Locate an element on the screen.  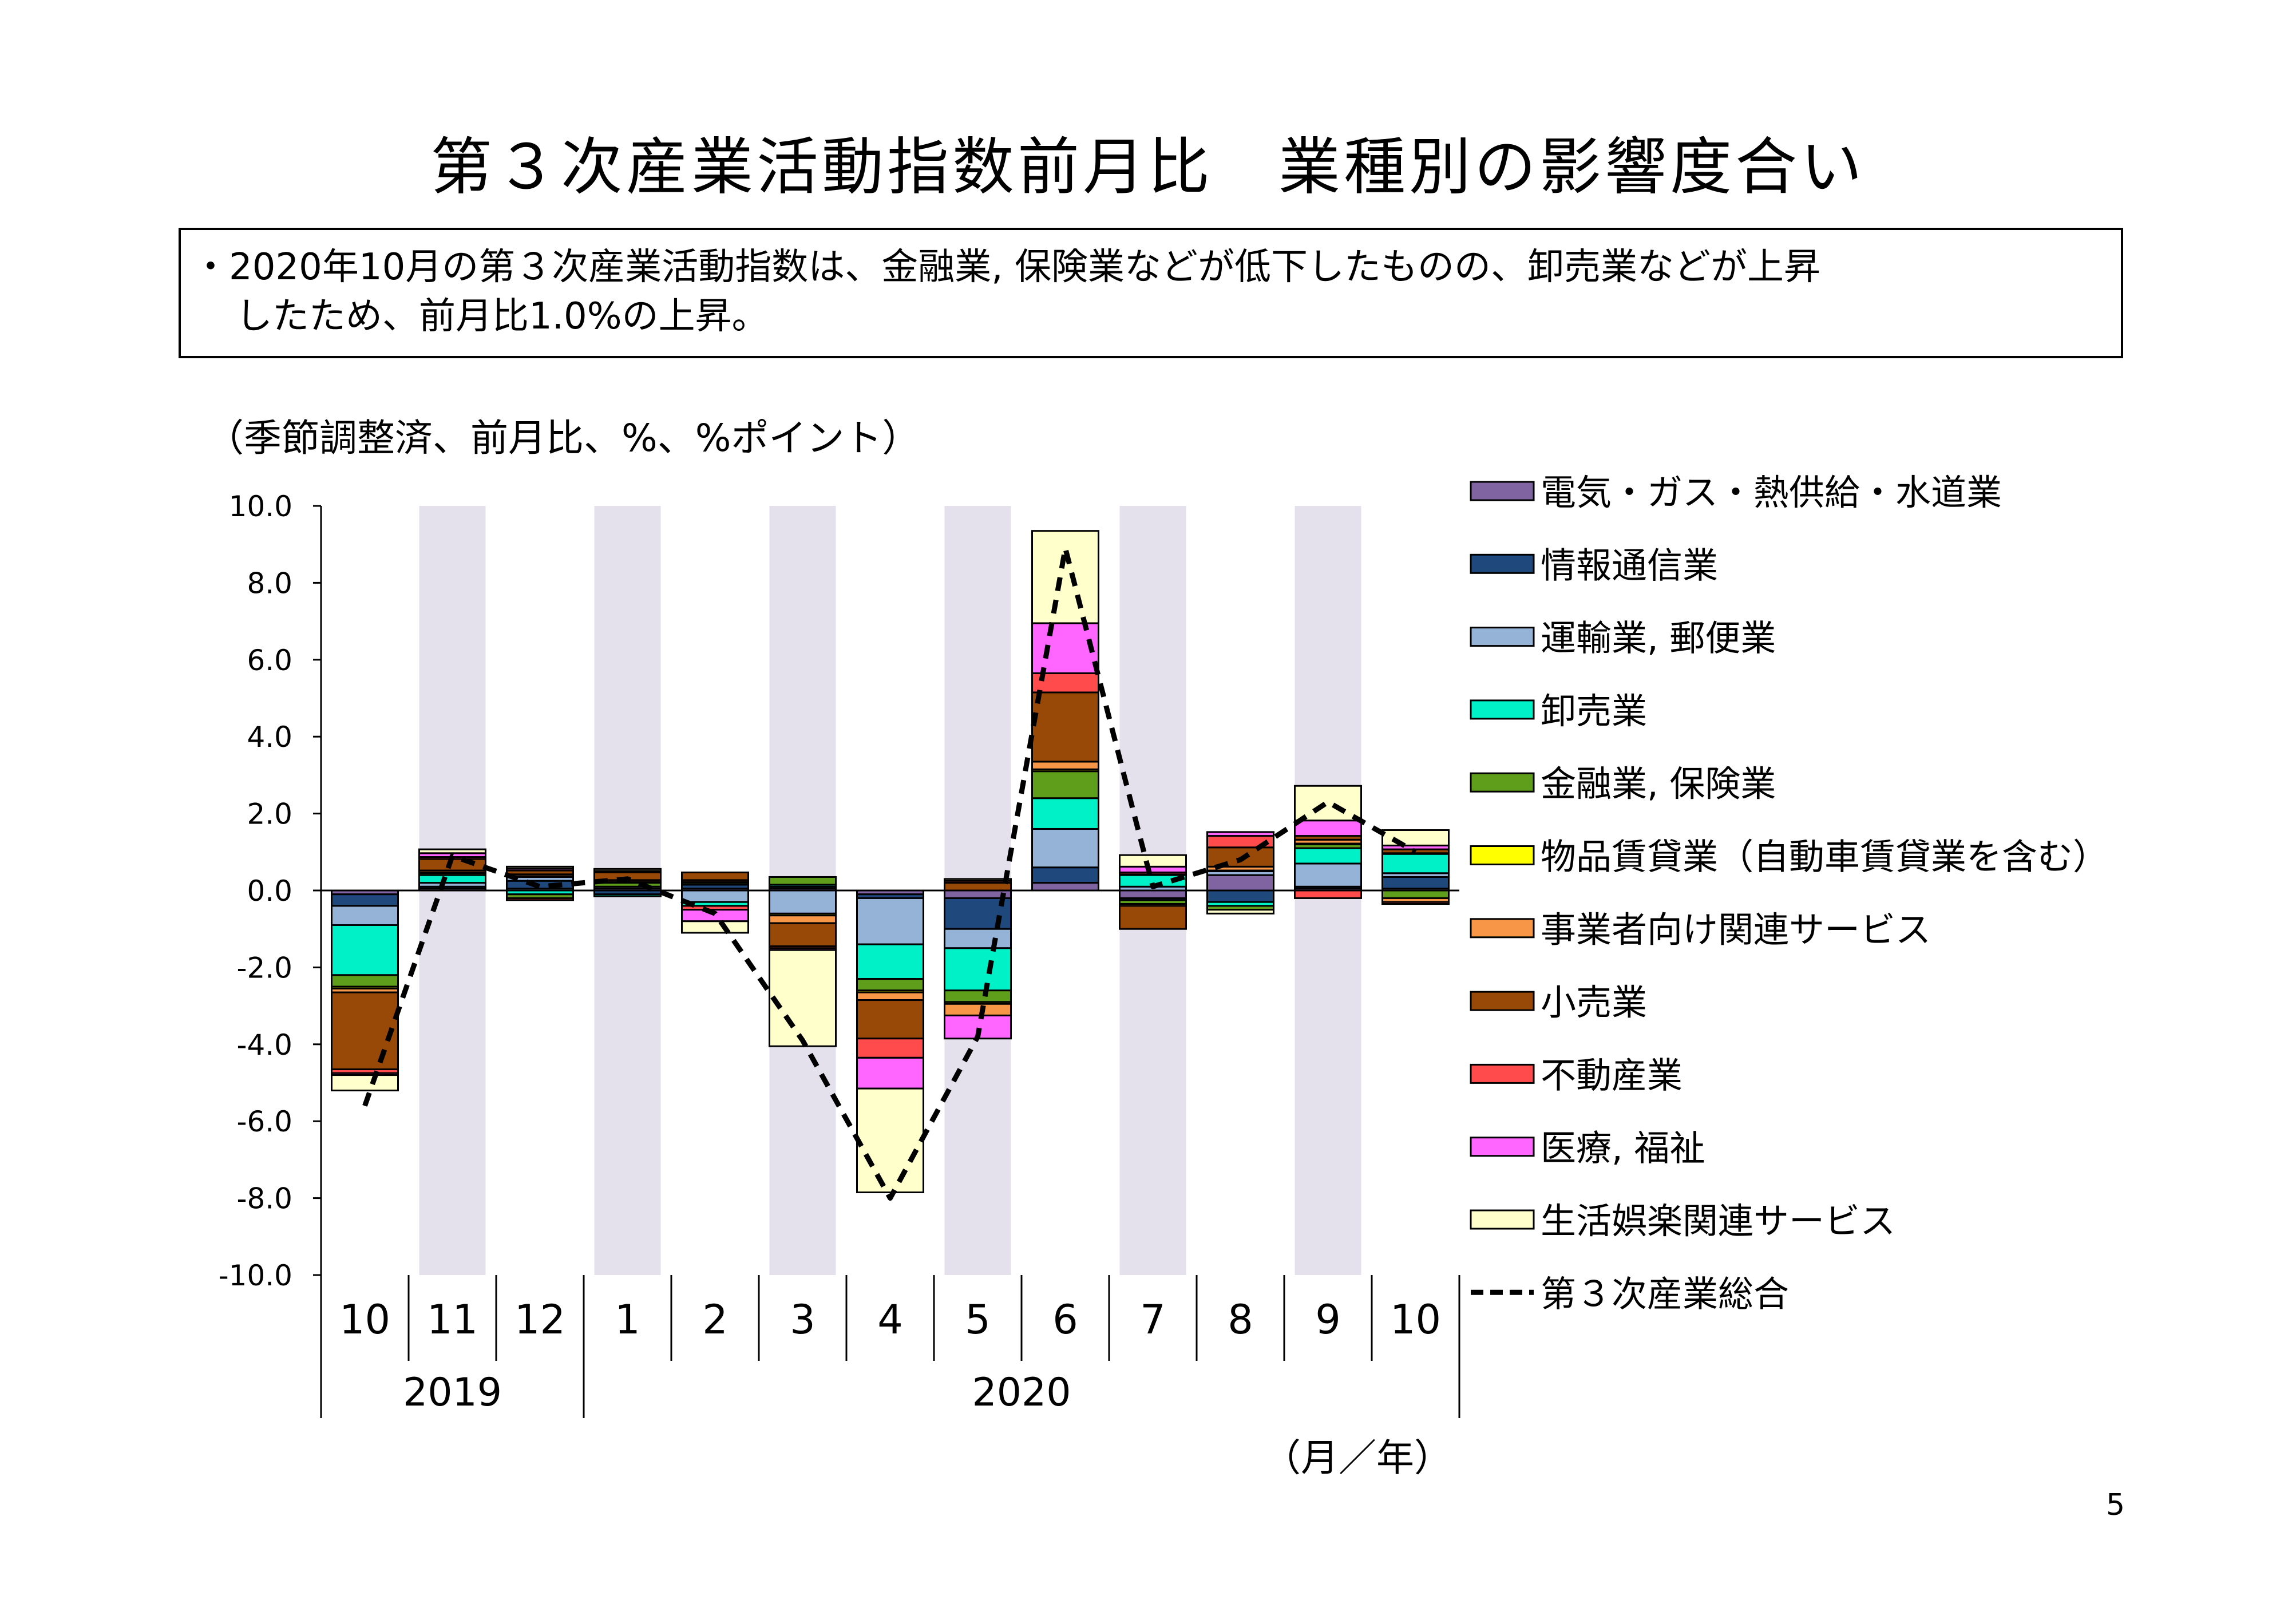
legend-label: 情報通信業 is located at coordinates (1629, 565).